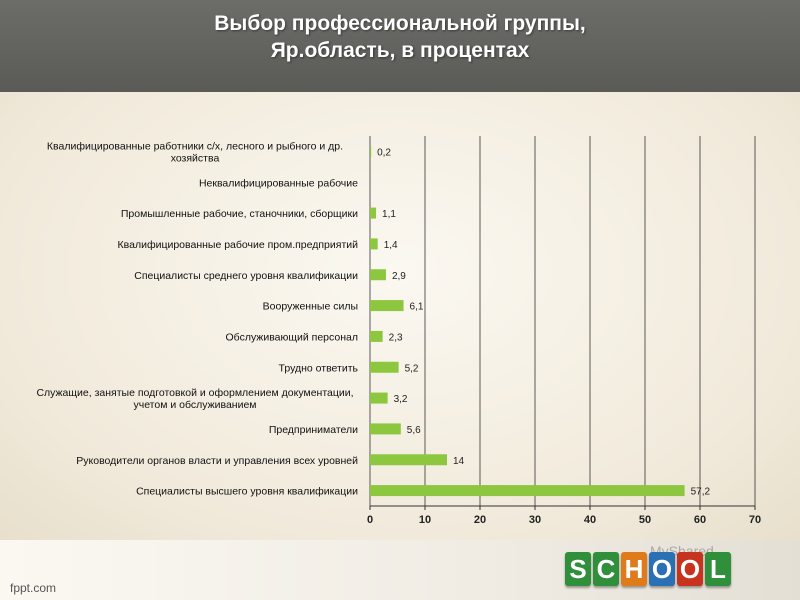 This screenshot has width=800, height=600. I want to click on title-line-2: Яр.область, в процентах, so click(400, 50).